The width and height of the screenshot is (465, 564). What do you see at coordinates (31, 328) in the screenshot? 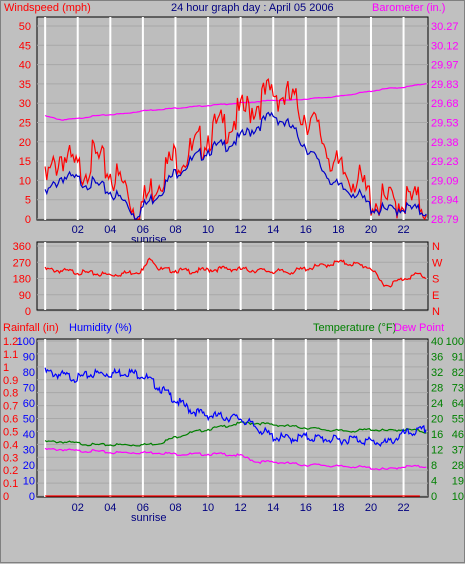
I see `rainfall-axis-label: Rainfall (in)` at bounding box center [31, 328].